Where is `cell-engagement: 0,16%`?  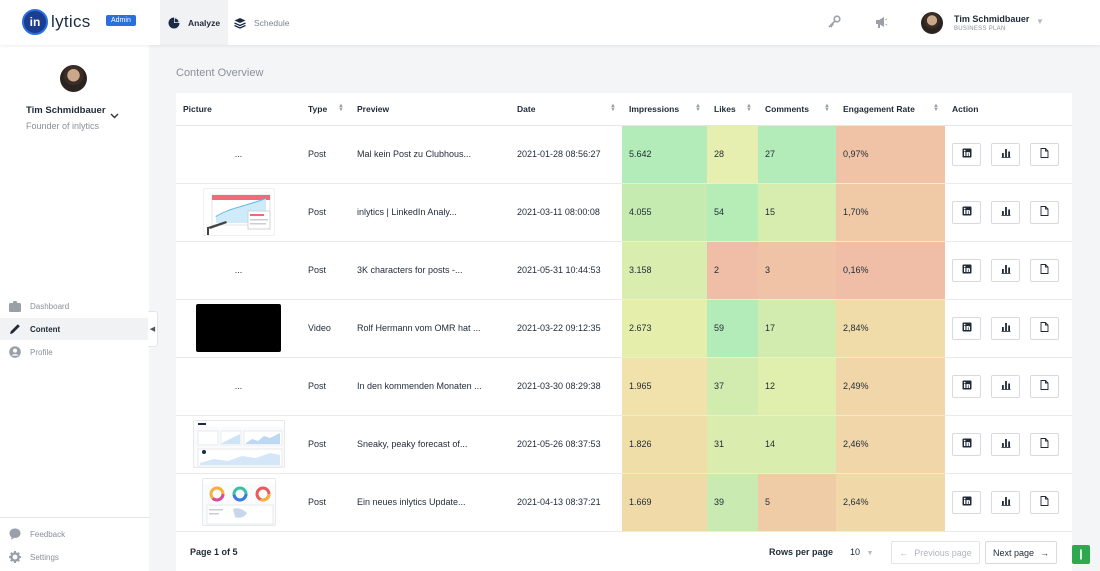 cell-engagement: 0,16% is located at coordinates (890, 270).